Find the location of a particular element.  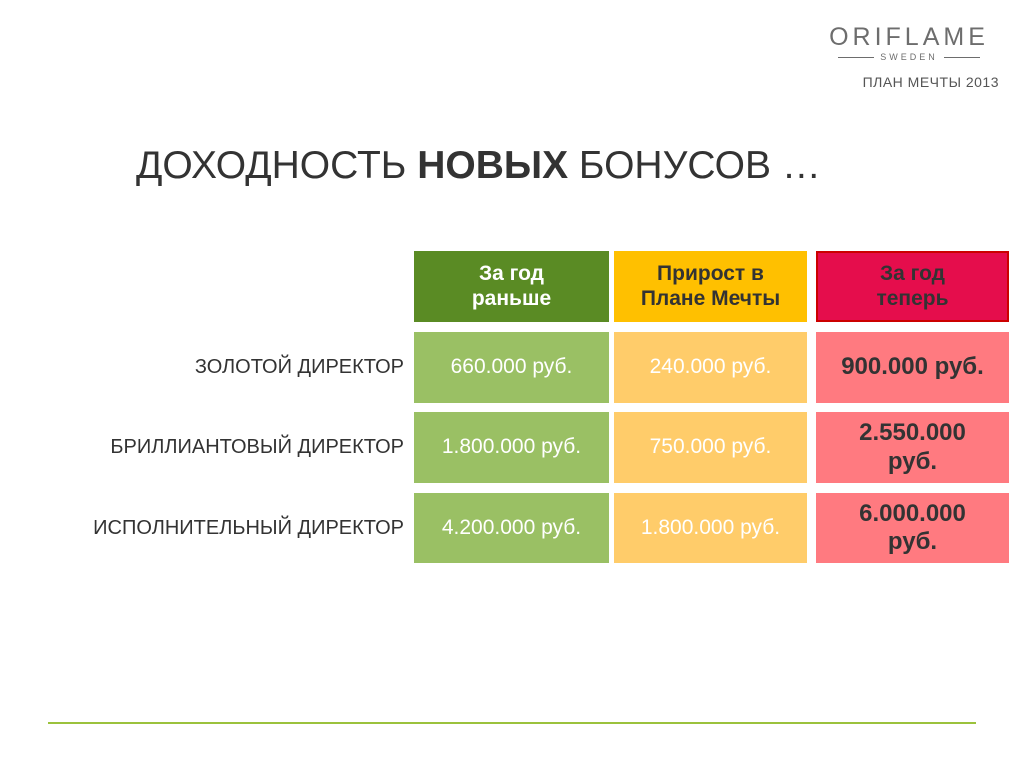

logo-brand: ORIFLAME is located at coordinates (909, 37).